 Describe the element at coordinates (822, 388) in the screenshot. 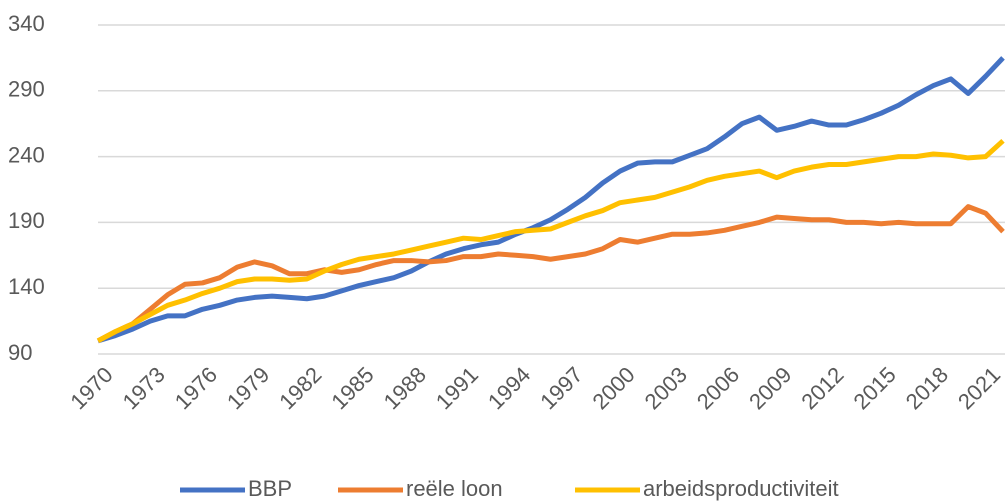

I see `x-tick-label: 2012` at that location.